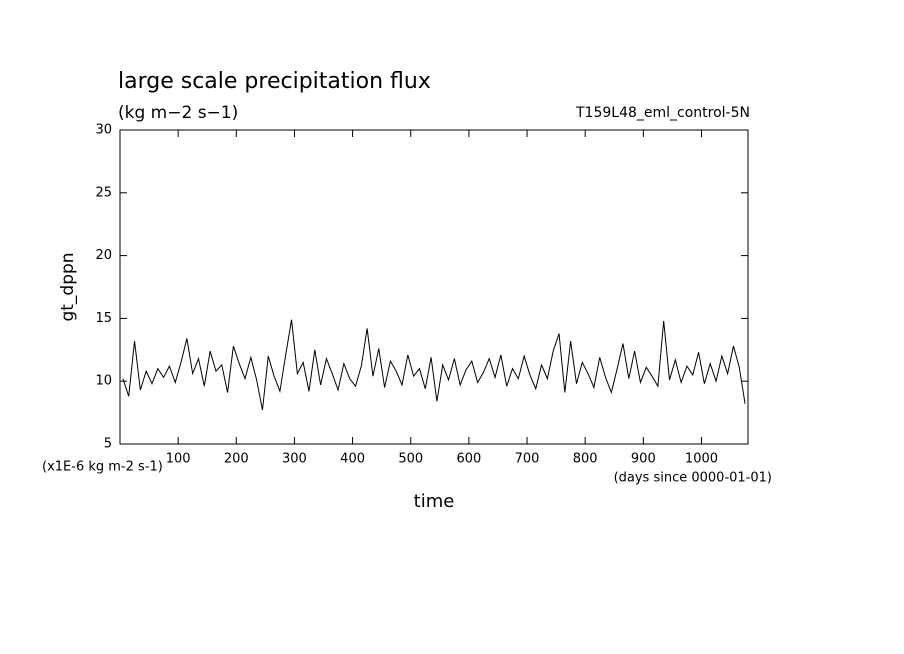 The width and height of the screenshot is (904, 654). Describe the element at coordinates (236, 459) in the screenshot. I see `x-tick-label: 200` at that location.